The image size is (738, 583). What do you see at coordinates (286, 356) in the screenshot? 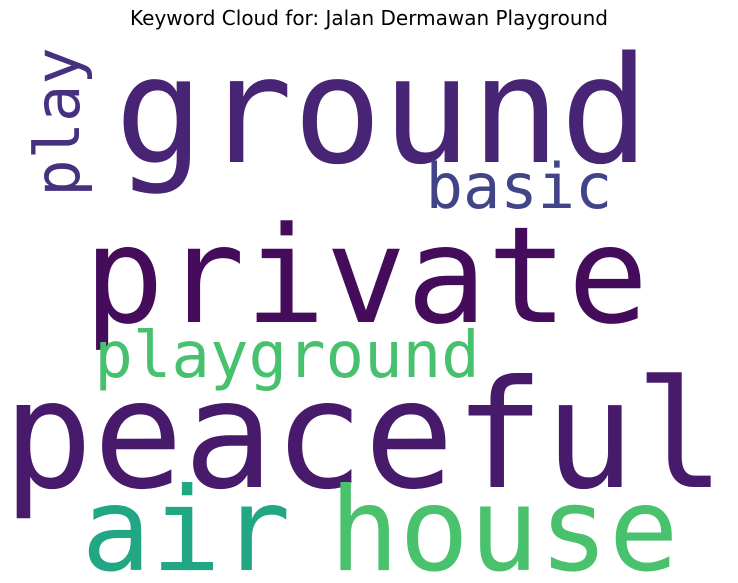
I see `word-playground: playground` at bounding box center [286, 356].